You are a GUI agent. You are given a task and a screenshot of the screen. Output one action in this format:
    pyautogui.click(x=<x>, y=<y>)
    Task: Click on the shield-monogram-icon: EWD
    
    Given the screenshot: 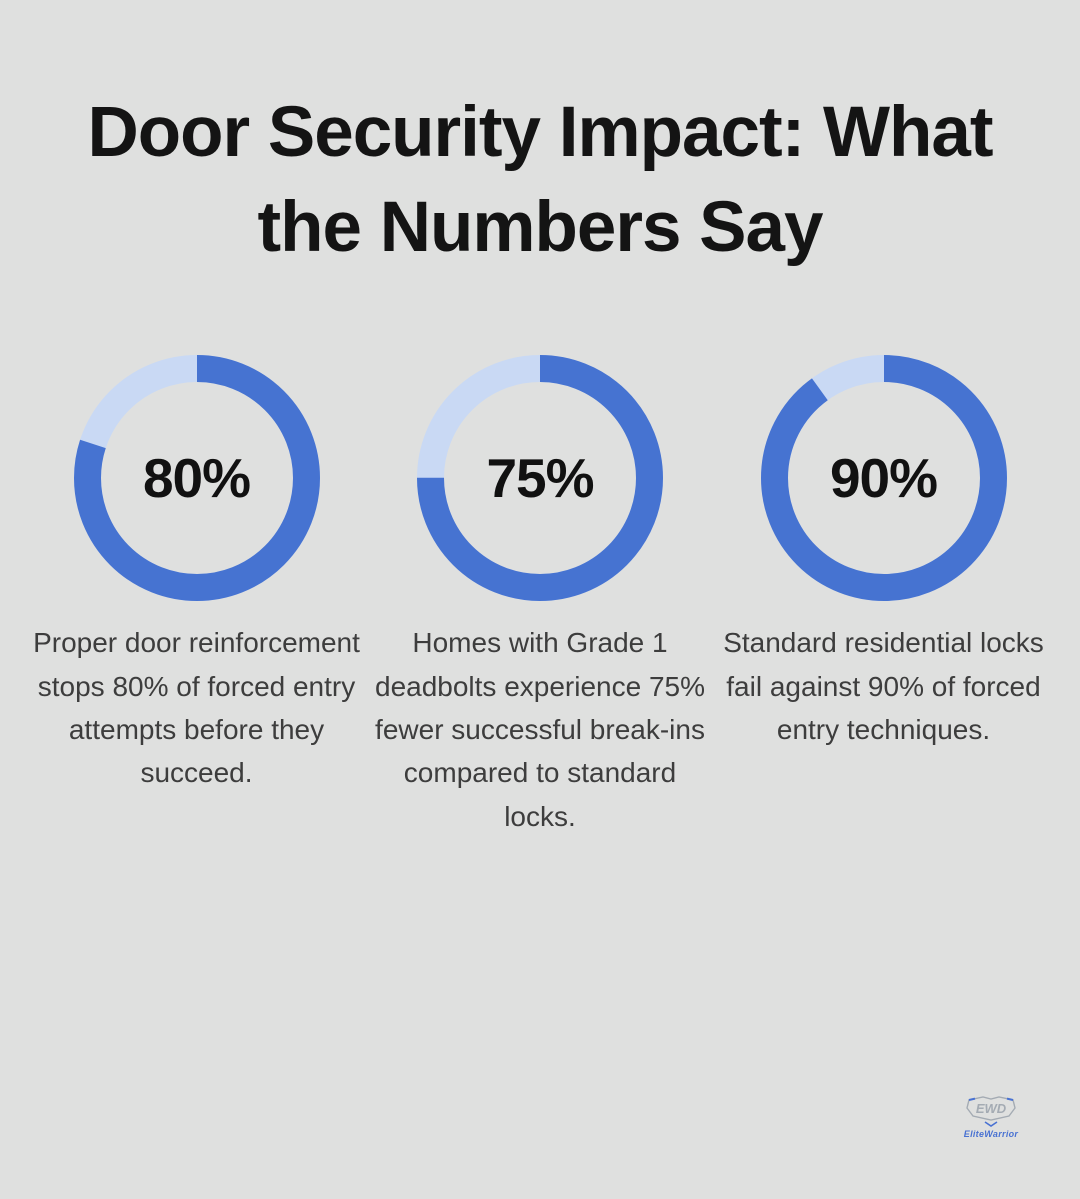 What is the action you would take?
    pyautogui.click(x=991, y=1111)
    